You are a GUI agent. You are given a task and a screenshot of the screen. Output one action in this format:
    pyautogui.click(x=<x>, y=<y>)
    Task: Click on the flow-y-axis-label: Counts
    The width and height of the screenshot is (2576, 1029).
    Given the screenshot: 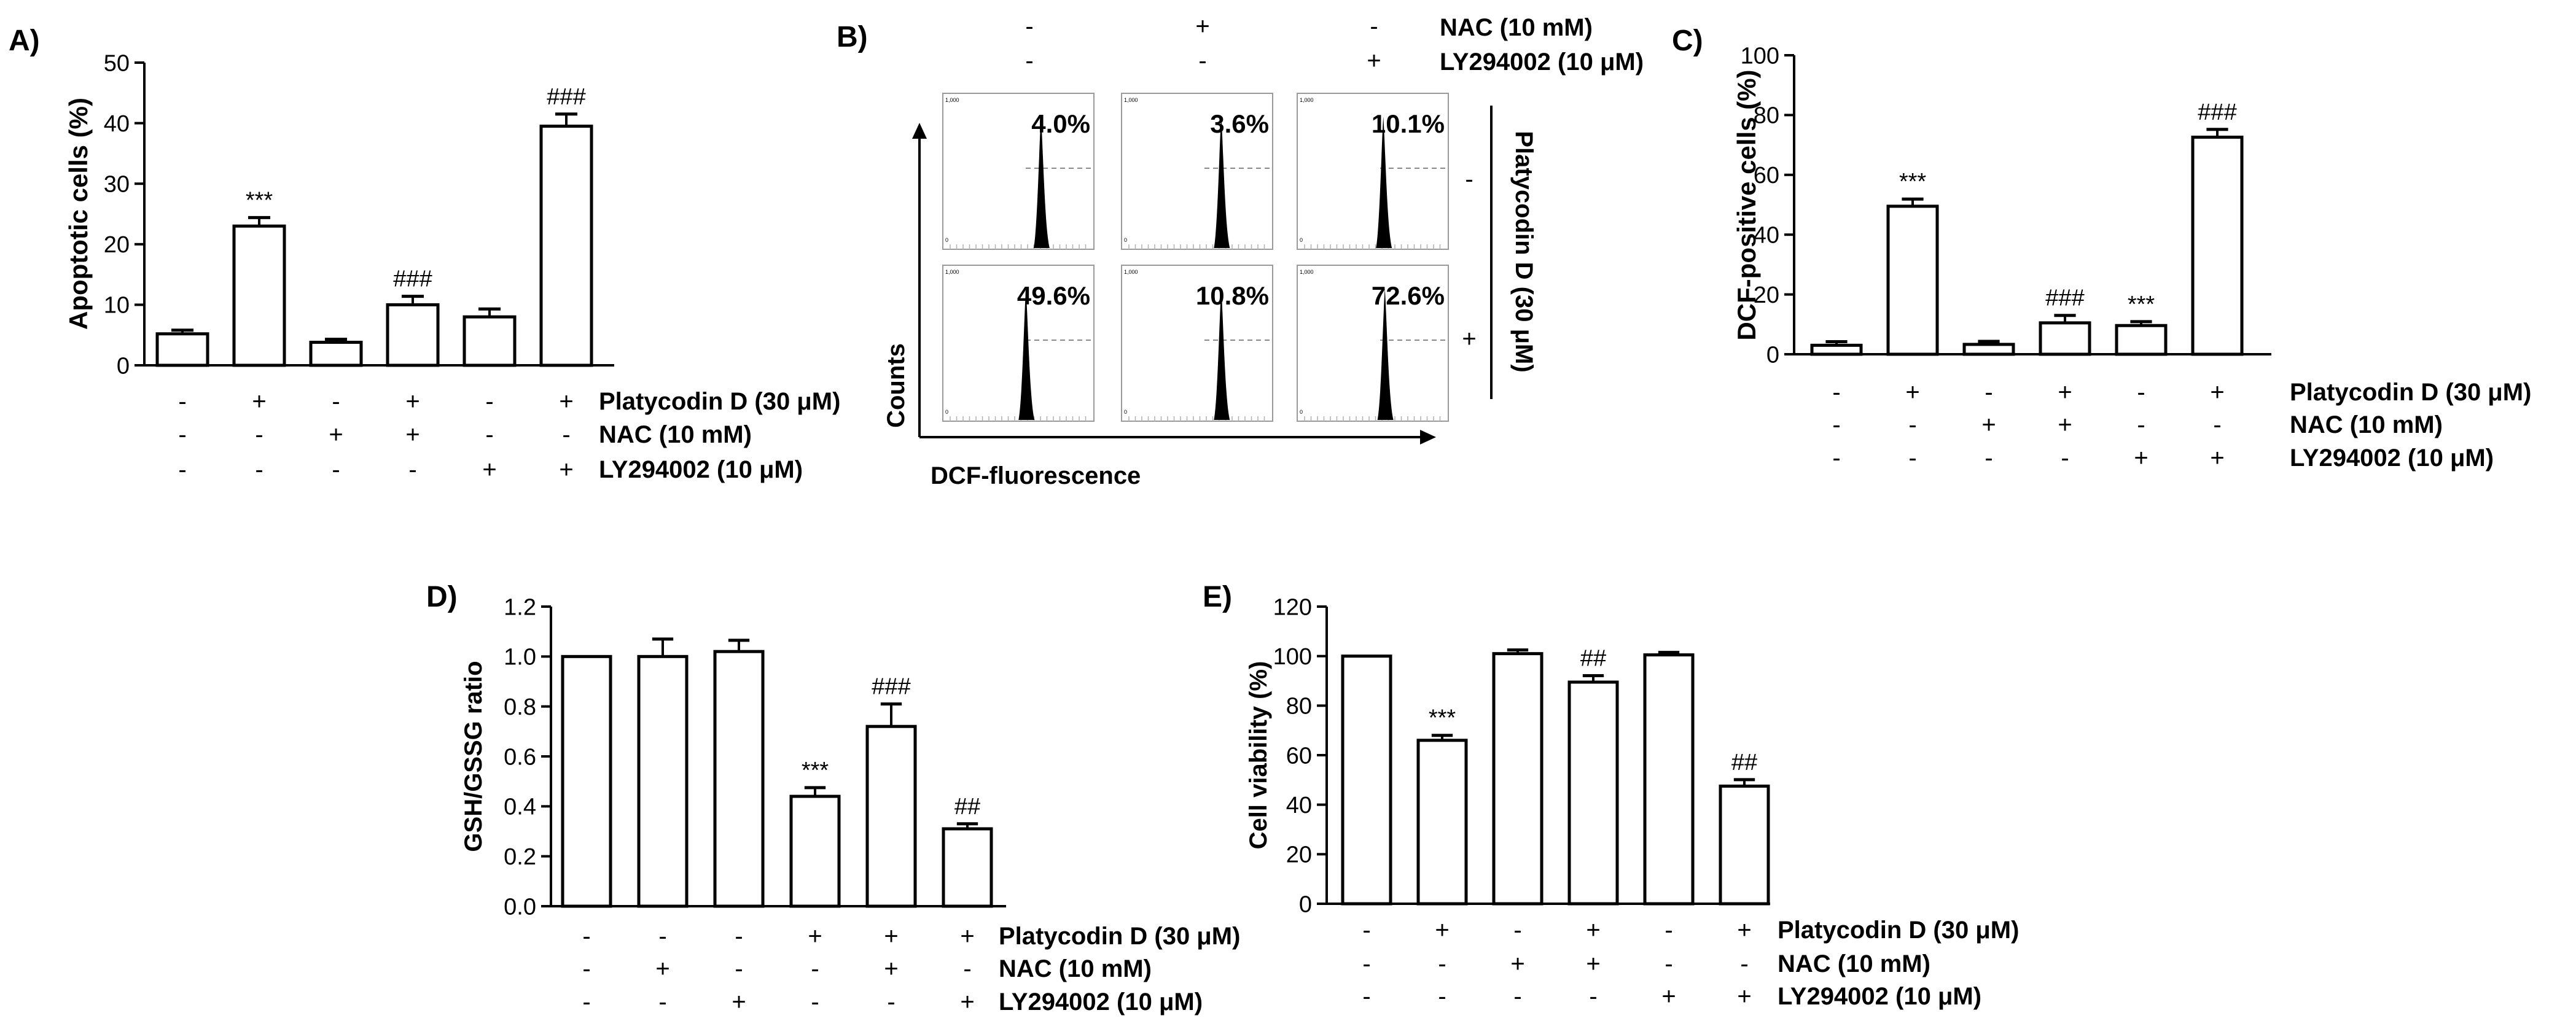 What is the action you would take?
    pyautogui.click(x=896, y=385)
    